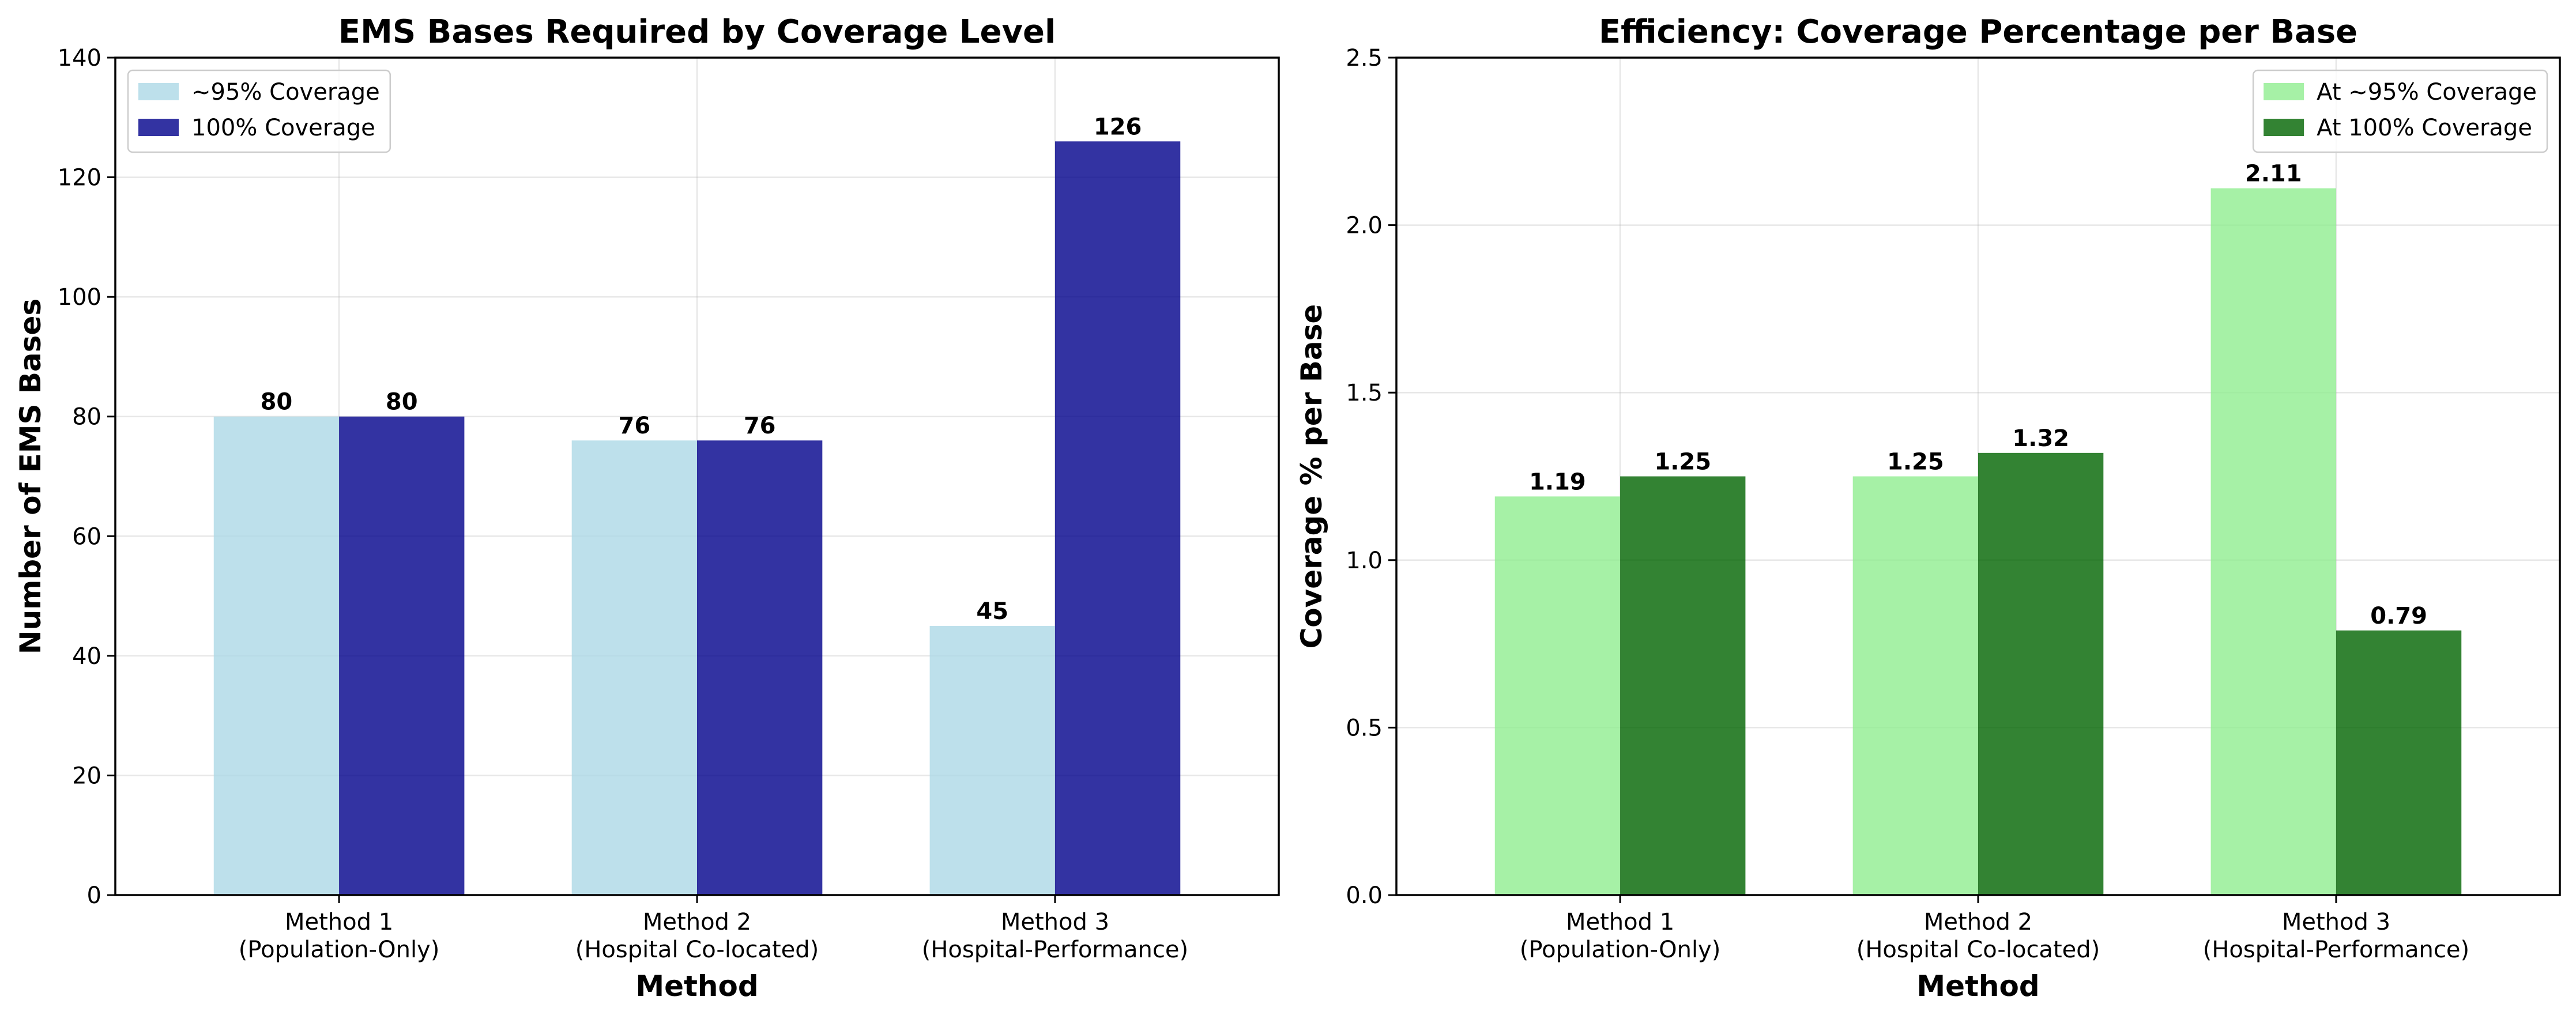  I want to click on y-tick-label: 80, so click(86, 417).